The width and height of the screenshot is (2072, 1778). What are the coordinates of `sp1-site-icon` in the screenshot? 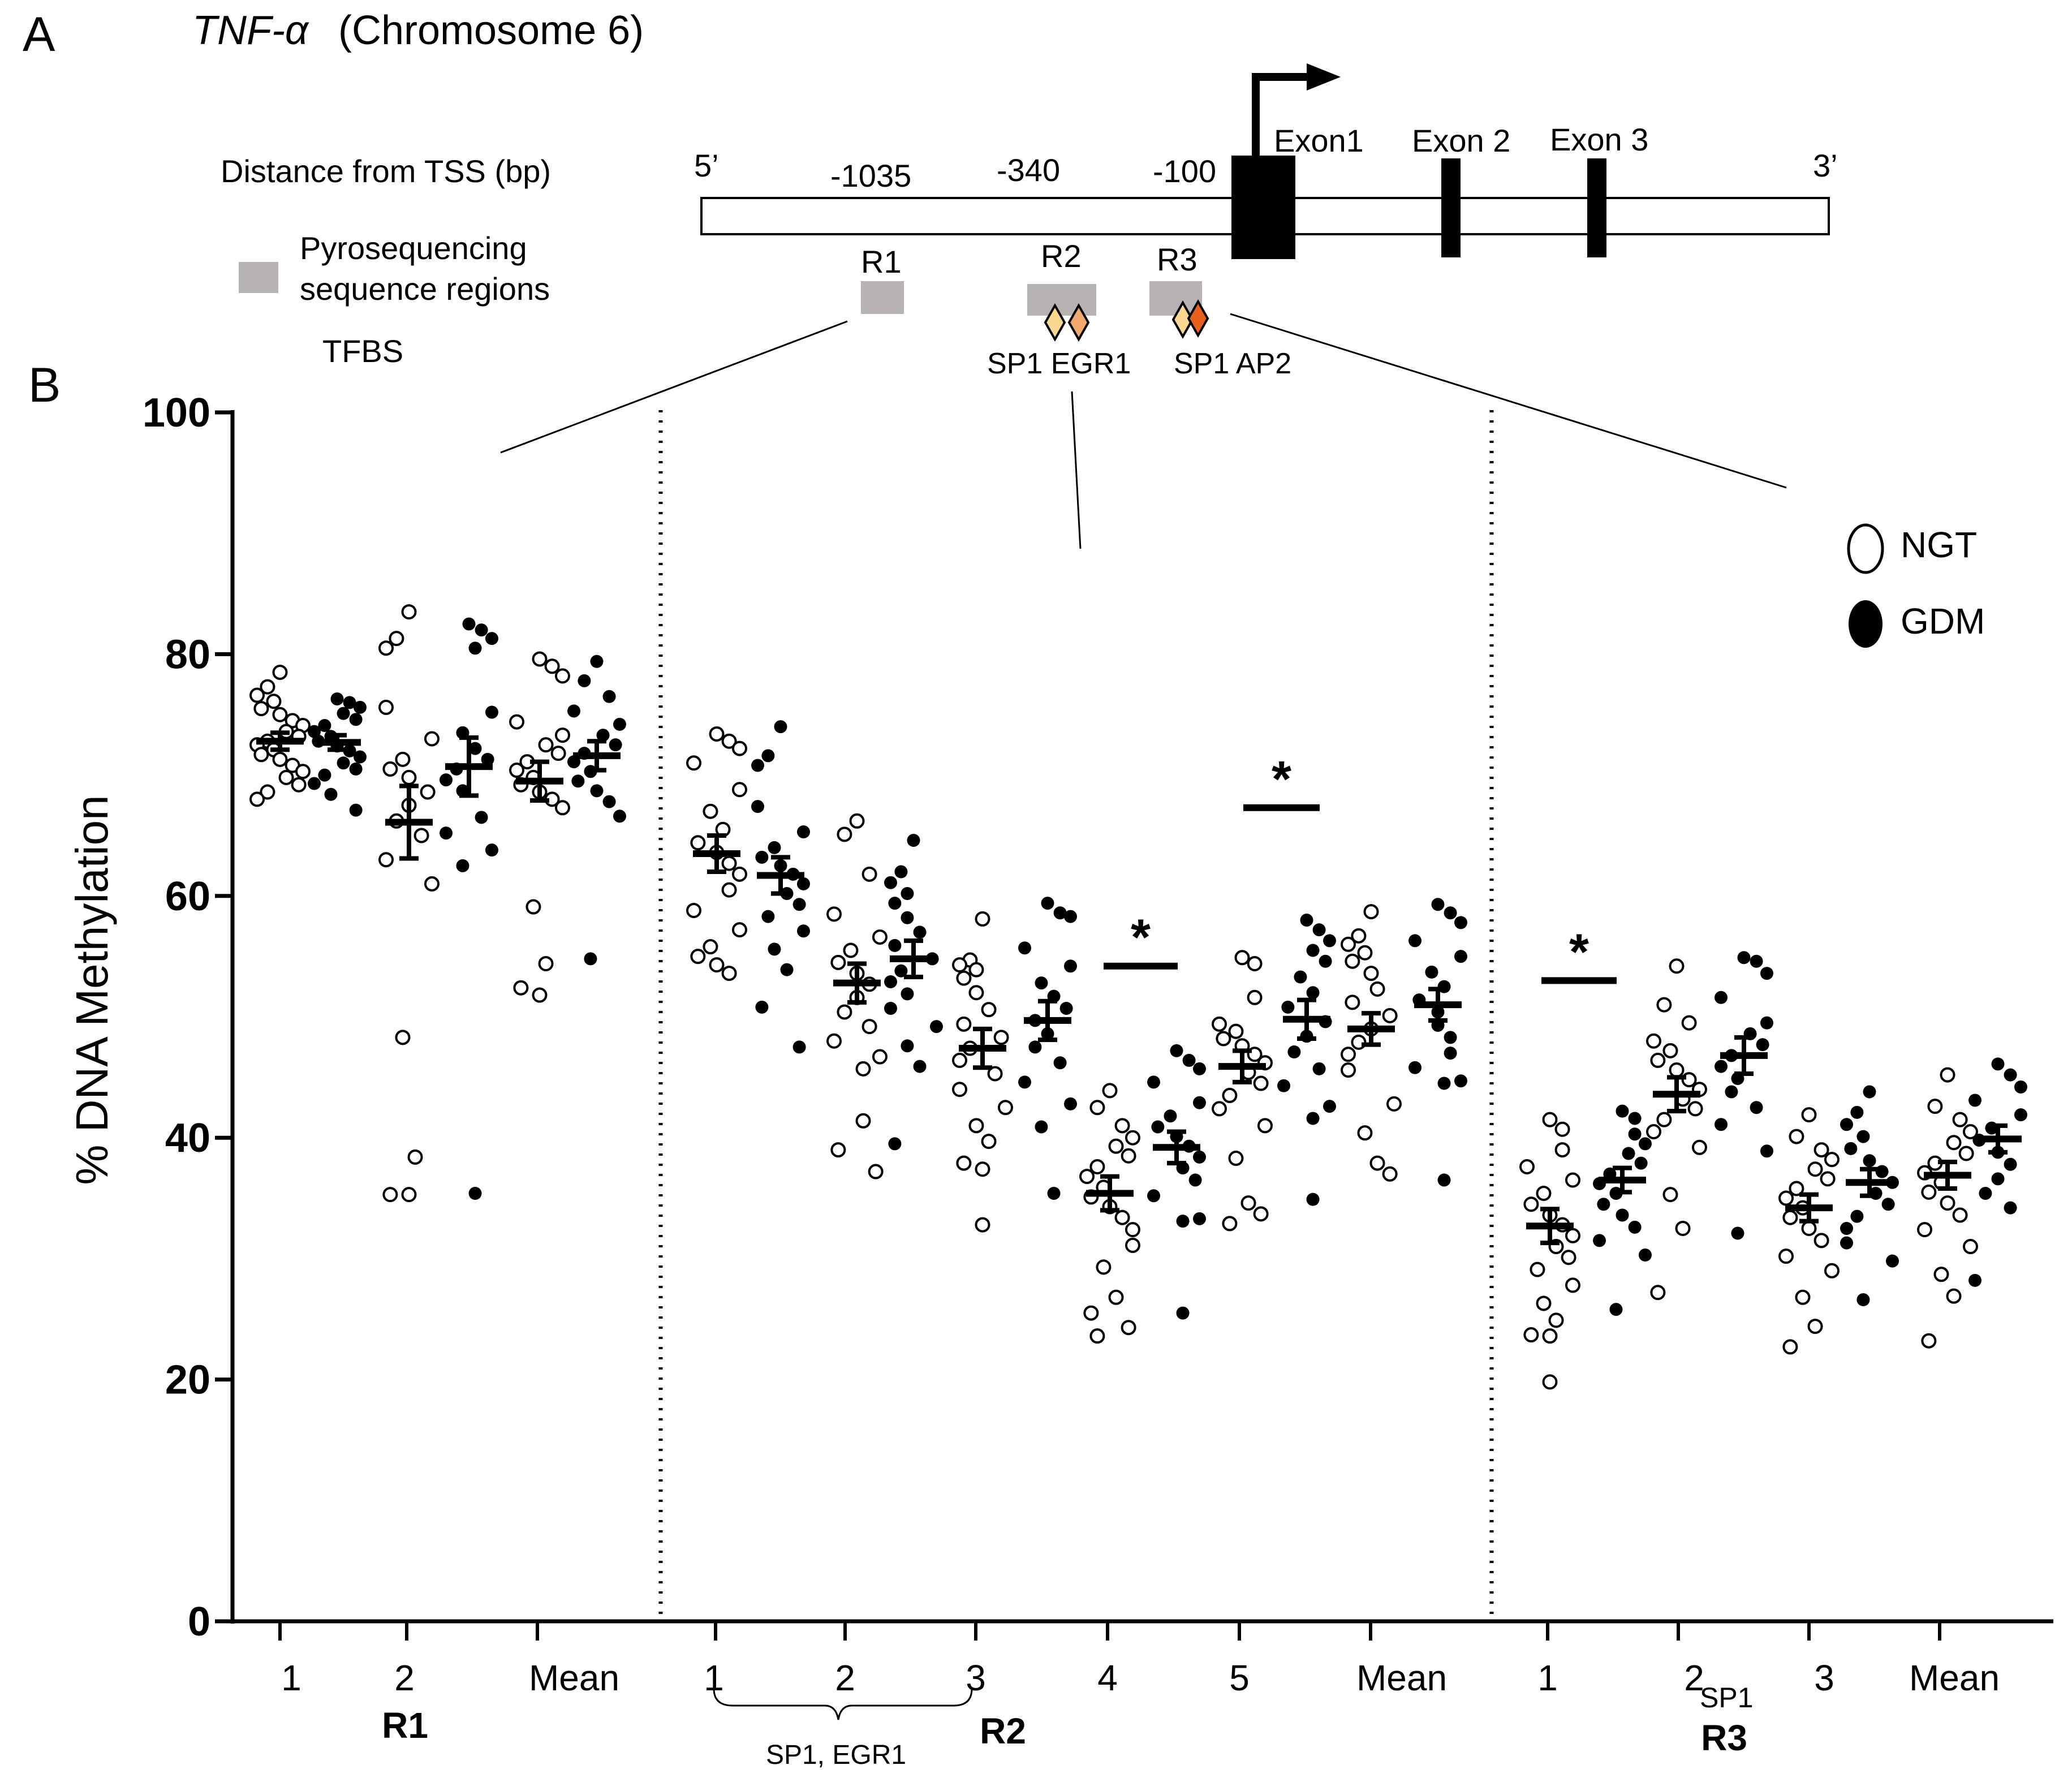 It's located at (1055, 323).